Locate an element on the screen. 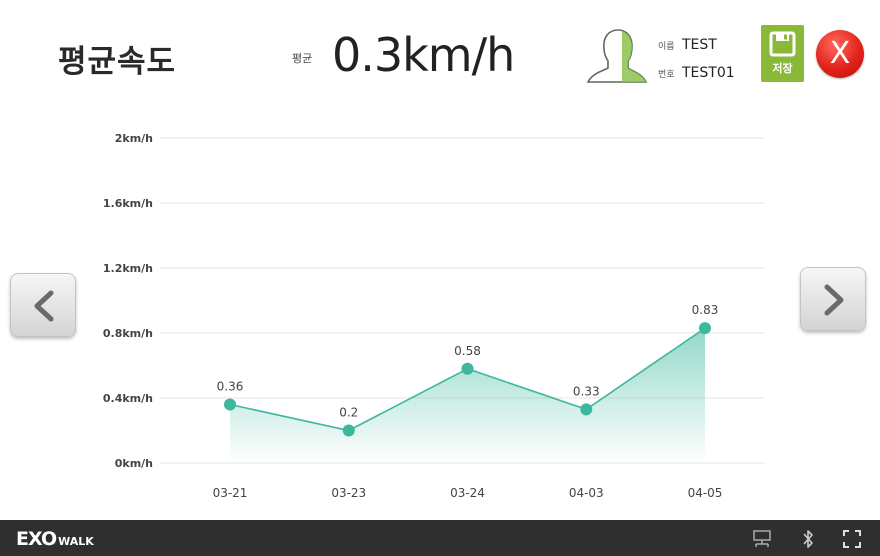 Image resolution: width=880 pixels, height=556 pixels. y-tick-label: 0.8km/h is located at coordinates (128, 333).